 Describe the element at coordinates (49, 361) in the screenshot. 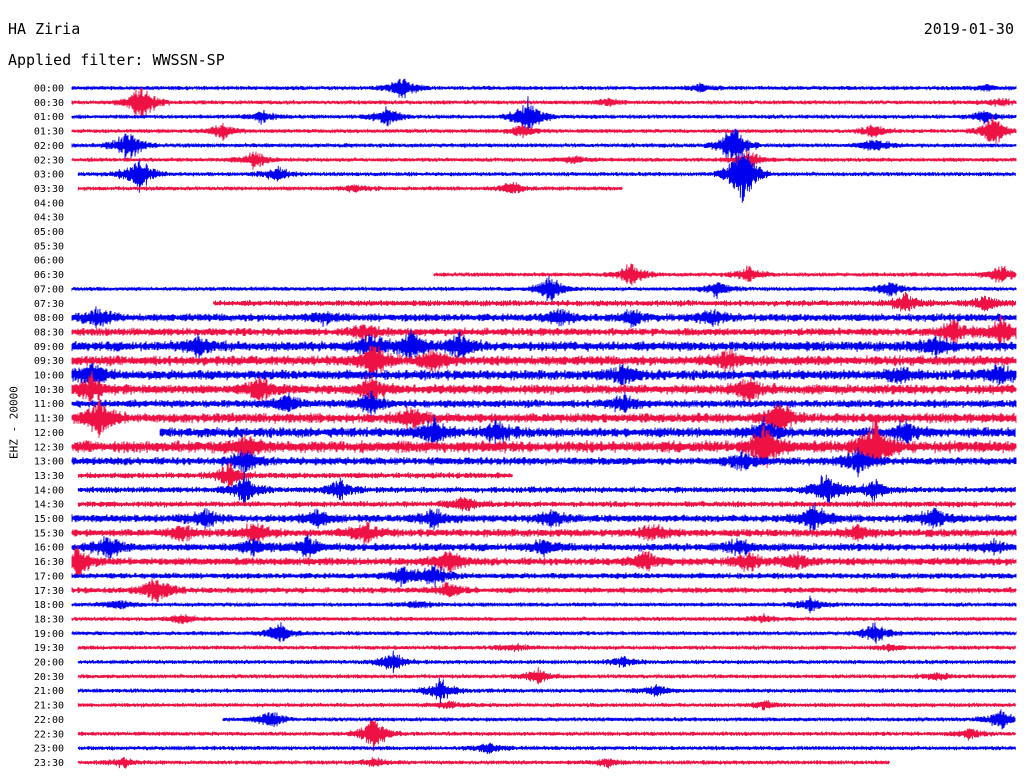

I see `time-tick-label: 09:30` at that location.